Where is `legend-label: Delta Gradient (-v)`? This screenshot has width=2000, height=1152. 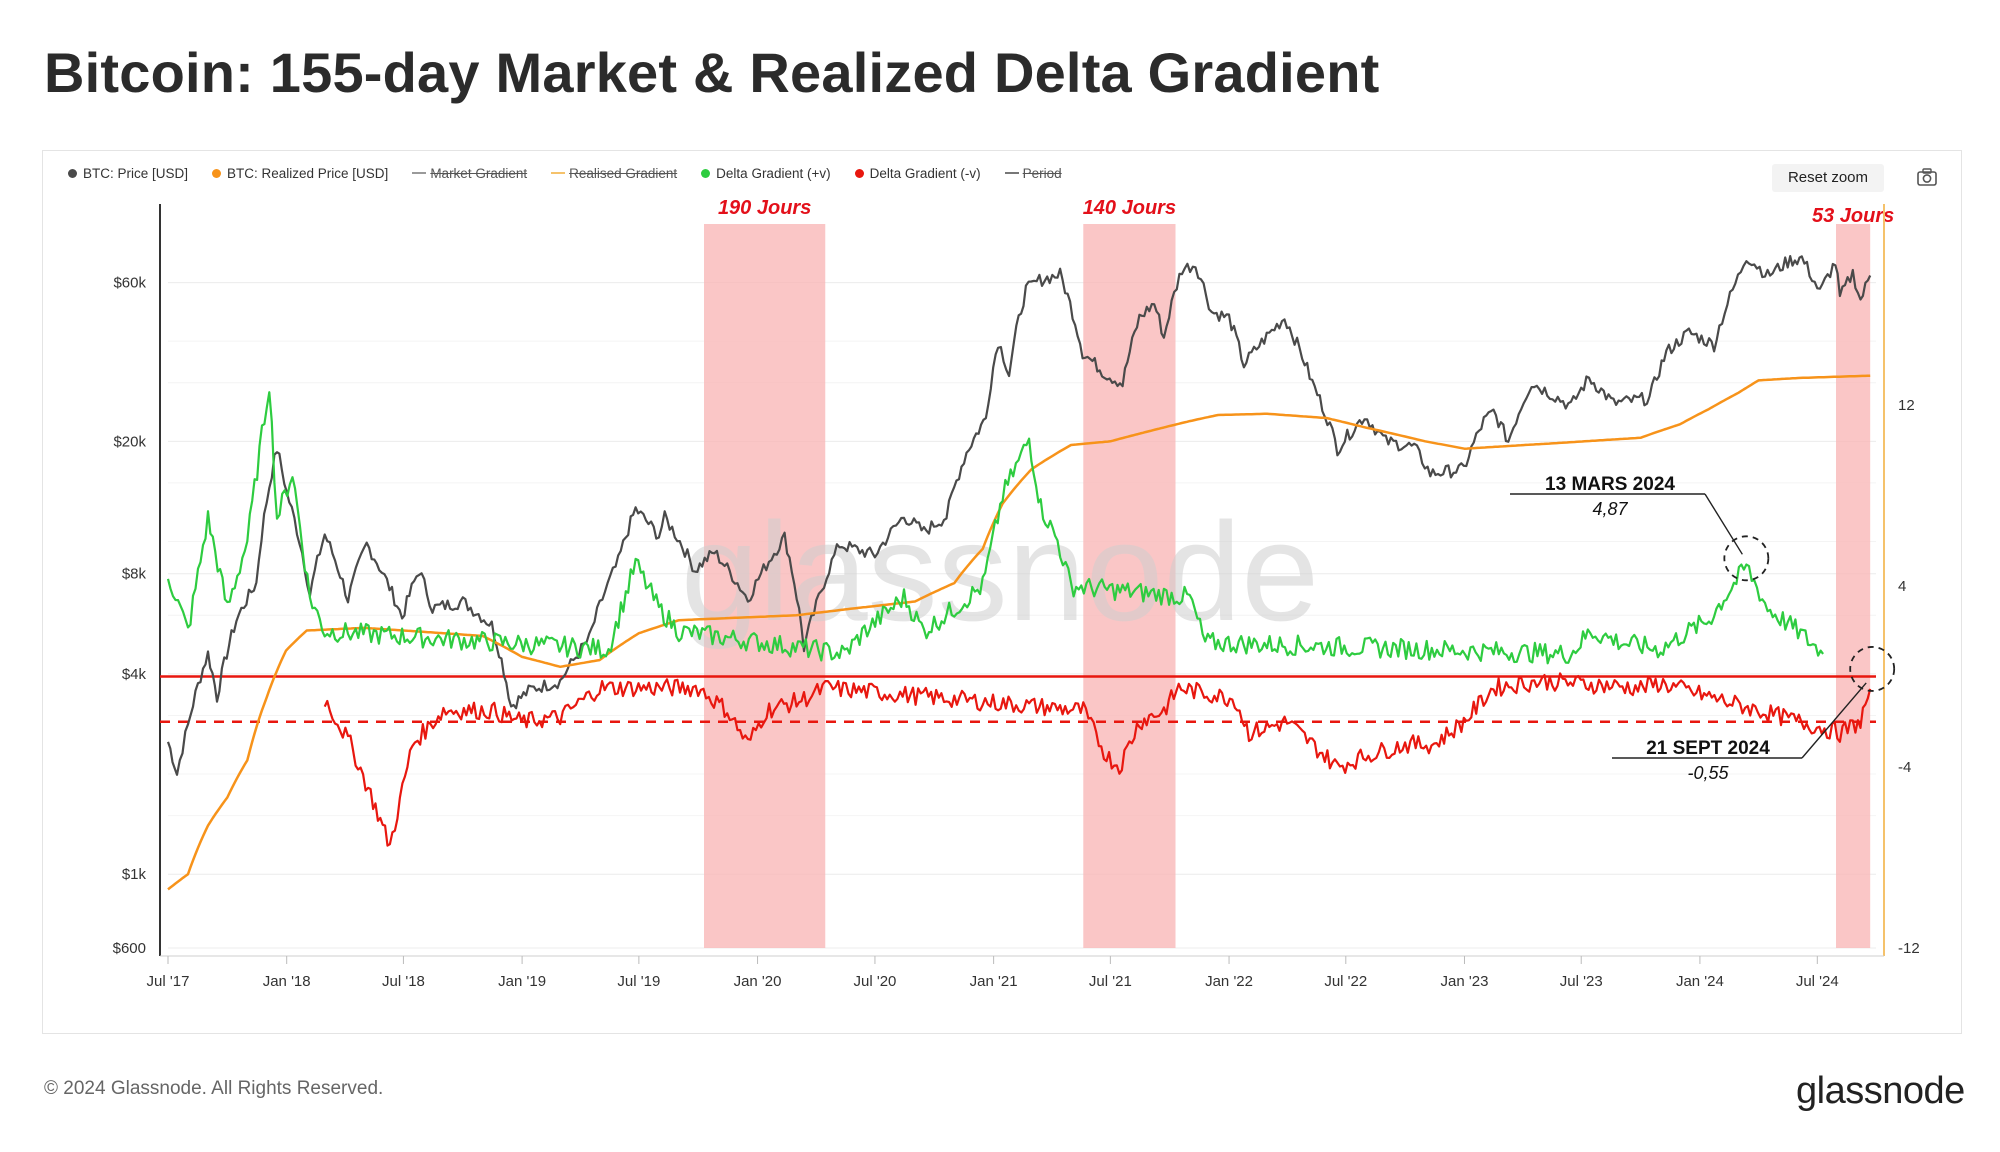
legend-label: Delta Gradient (-v) is located at coordinates (925, 173).